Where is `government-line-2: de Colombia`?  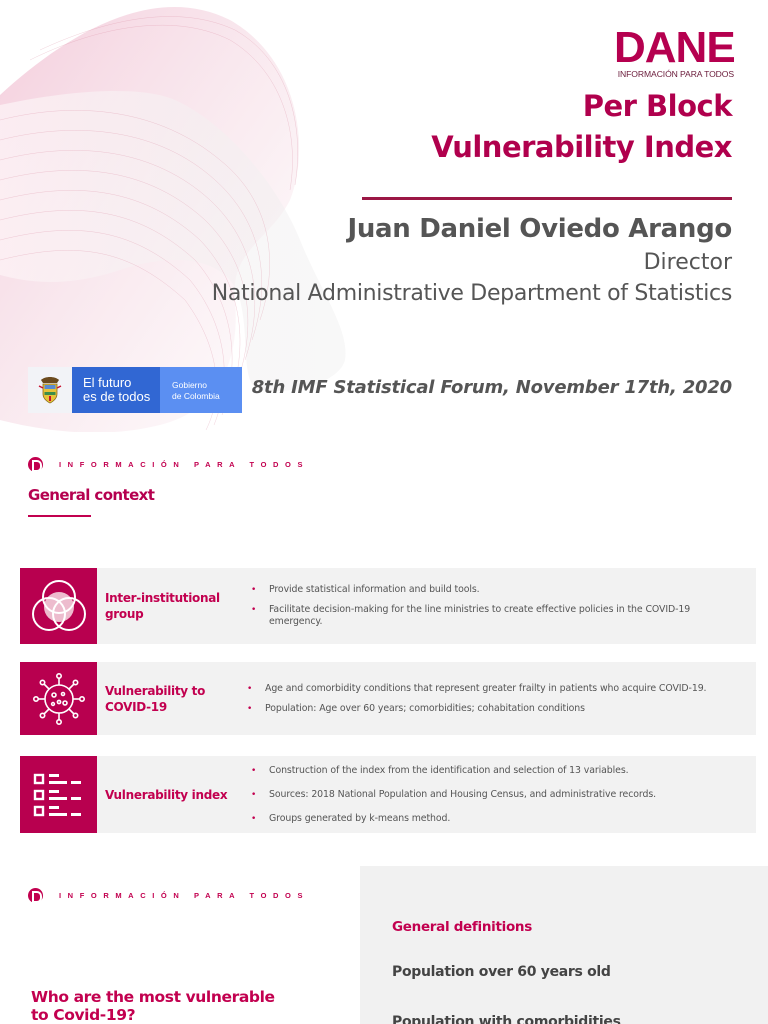
government-line-2: de Colombia is located at coordinates (196, 396).